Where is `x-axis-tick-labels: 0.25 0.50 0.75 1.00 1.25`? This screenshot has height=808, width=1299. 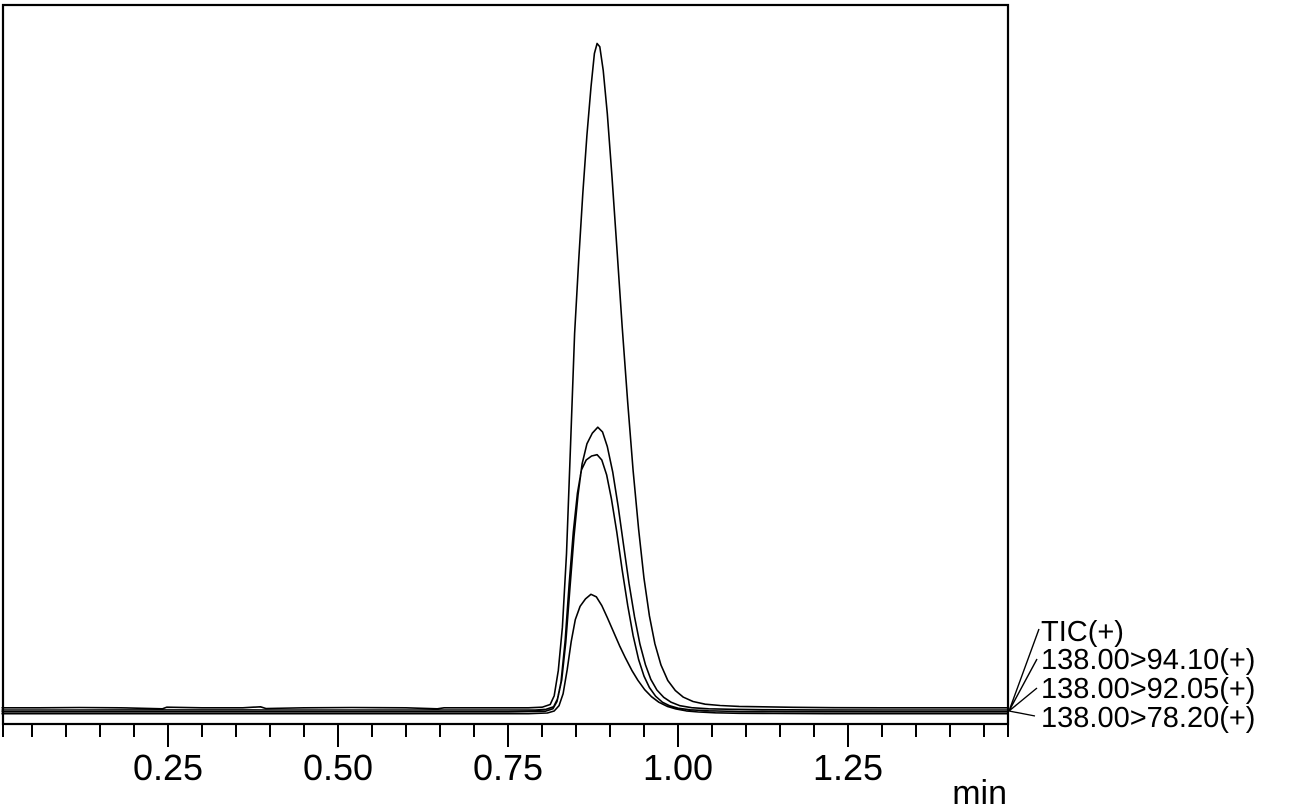 x-axis-tick-labels: 0.25 0.50 0.75 1.00 1.25 is located at coordinates (508, 767).